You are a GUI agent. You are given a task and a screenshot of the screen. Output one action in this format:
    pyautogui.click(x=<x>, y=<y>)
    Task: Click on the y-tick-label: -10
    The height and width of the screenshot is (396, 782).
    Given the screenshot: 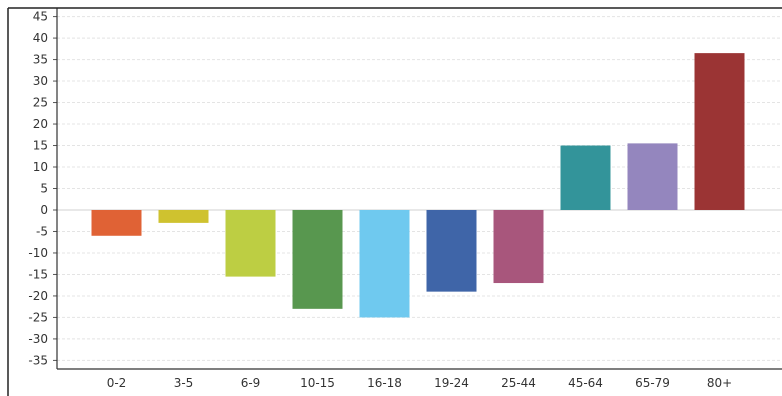 What is the action you would take?
    pyautogui.click(x=38, y=253)
    